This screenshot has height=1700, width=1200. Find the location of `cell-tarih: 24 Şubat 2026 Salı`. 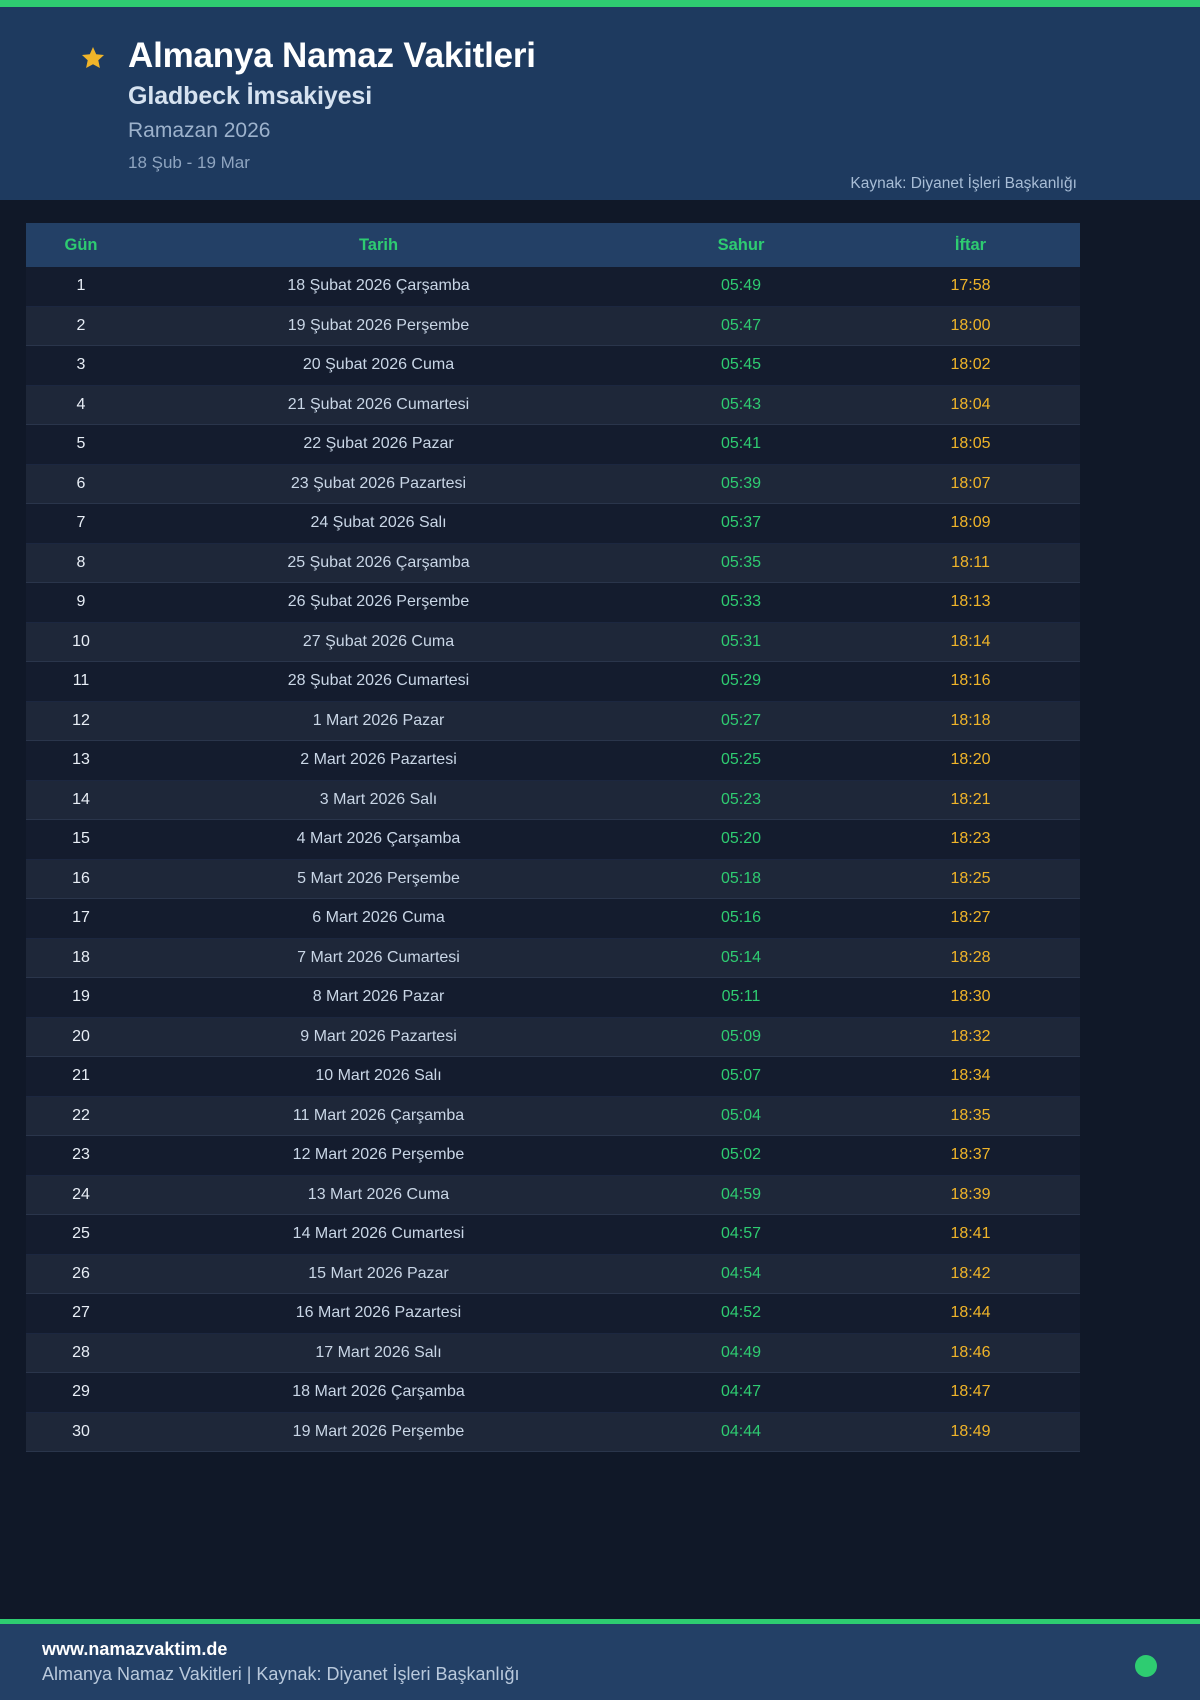

cell-tarih: 24 Şubat 2026 Salı is located at coordinates (378, 523).